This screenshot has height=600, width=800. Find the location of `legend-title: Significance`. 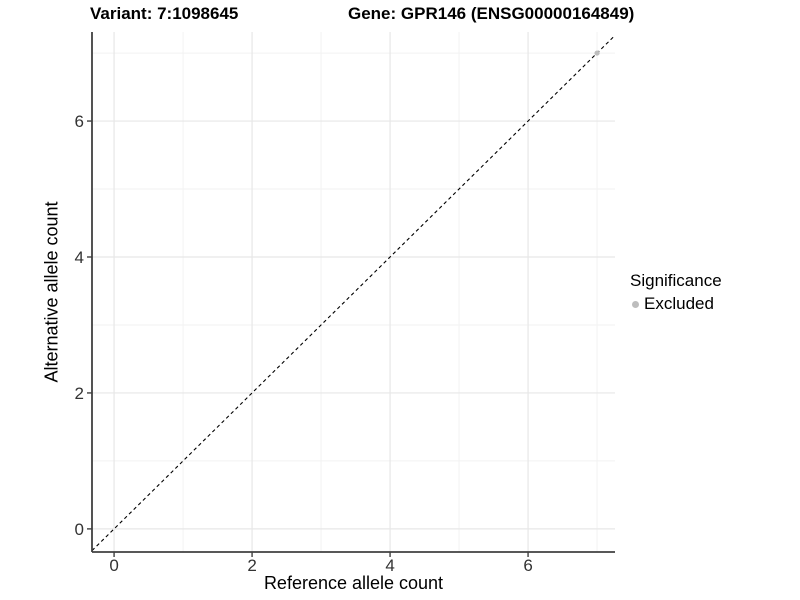

legend-title: Significance is located at coordinates (676, 280).